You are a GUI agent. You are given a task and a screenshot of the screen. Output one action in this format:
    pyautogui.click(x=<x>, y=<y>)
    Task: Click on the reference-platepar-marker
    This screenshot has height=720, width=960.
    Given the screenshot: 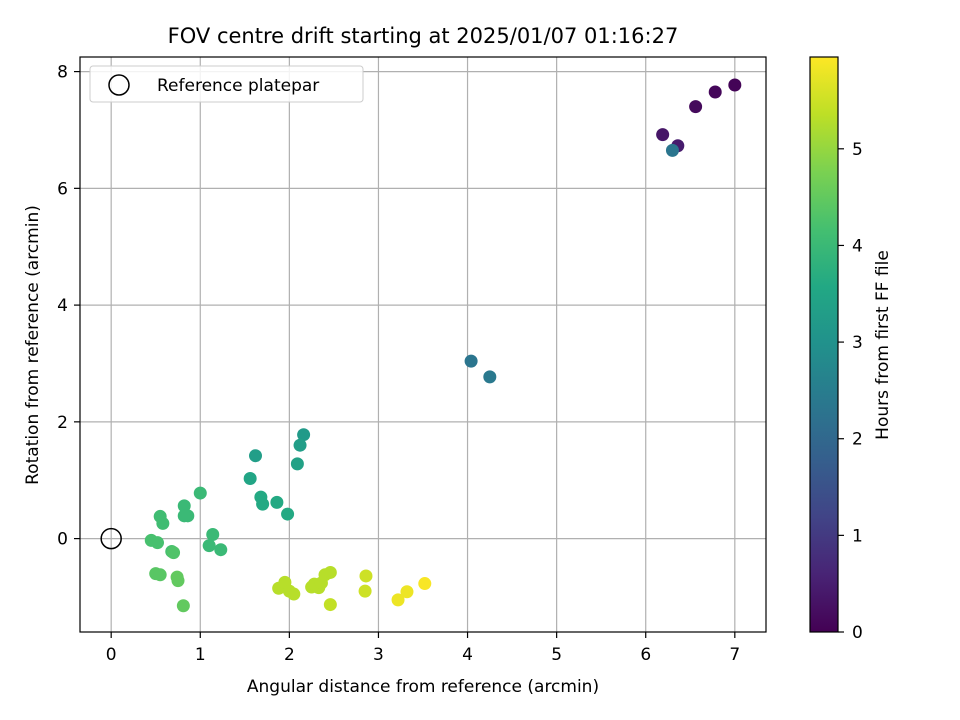 What is the action you would take?
    pyautogui.click(x=111, y=538)
    